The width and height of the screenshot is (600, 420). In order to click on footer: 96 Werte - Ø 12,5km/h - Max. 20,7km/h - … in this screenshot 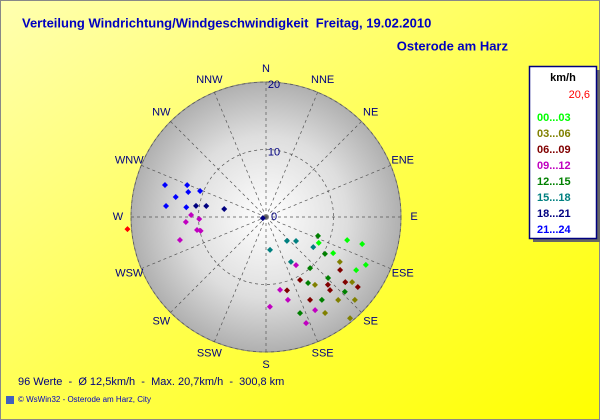, I will do `click(151, 382)`.